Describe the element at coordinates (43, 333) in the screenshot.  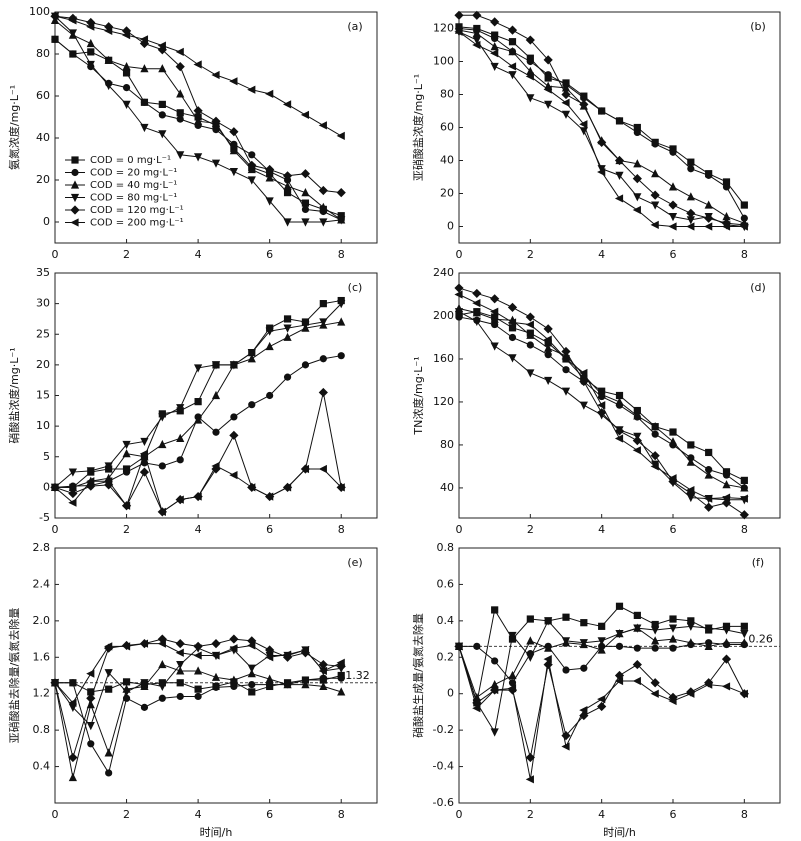
I see `y-tick-label: 25` at that location.